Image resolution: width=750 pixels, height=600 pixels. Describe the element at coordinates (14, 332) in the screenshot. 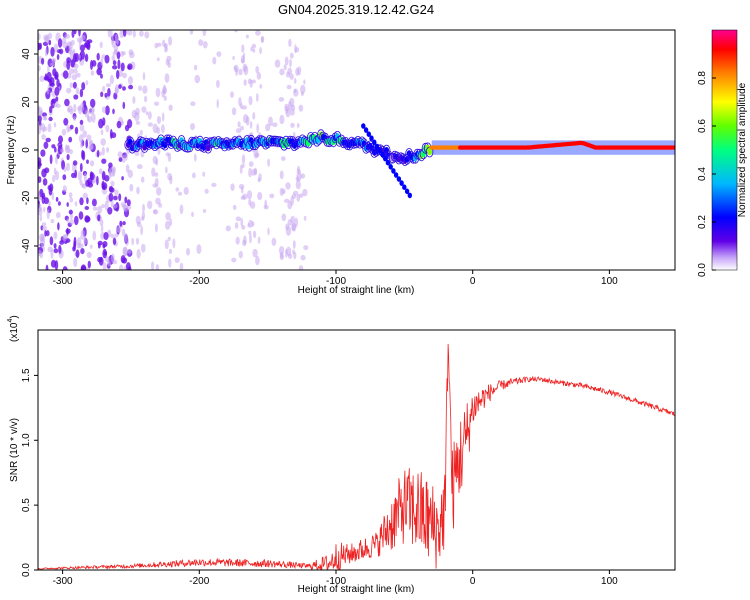

I see `snr-scale-label: (x10` at that location.